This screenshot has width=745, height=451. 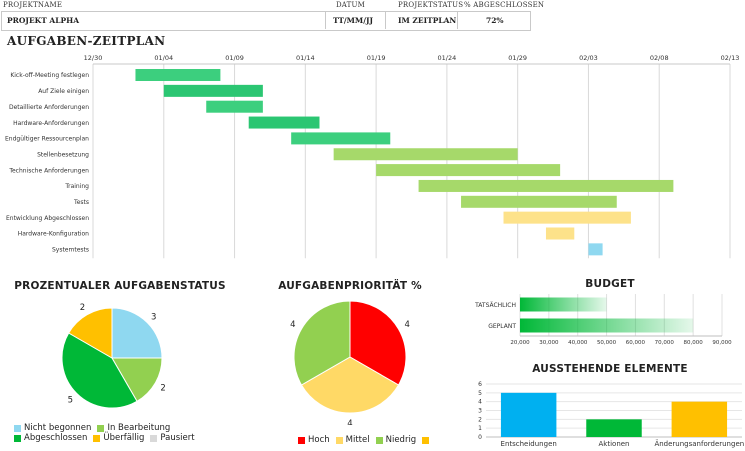 What do you see at coordinates (401, 440) in the screenshot?
I see `priority-pie-legend-label: Niedrig` at bounding box center [401, 440].